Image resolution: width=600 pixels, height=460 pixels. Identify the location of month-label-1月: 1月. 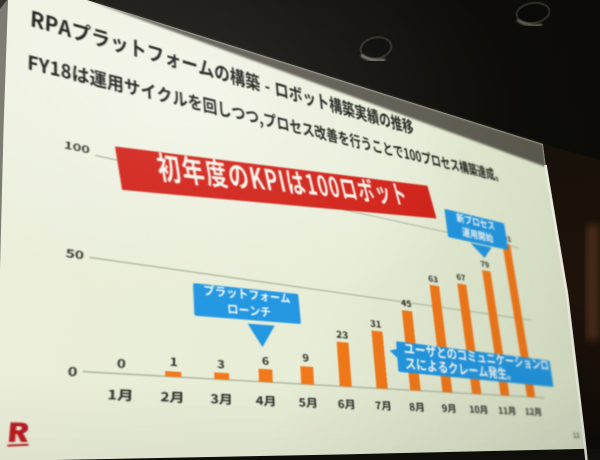
(120, 399).